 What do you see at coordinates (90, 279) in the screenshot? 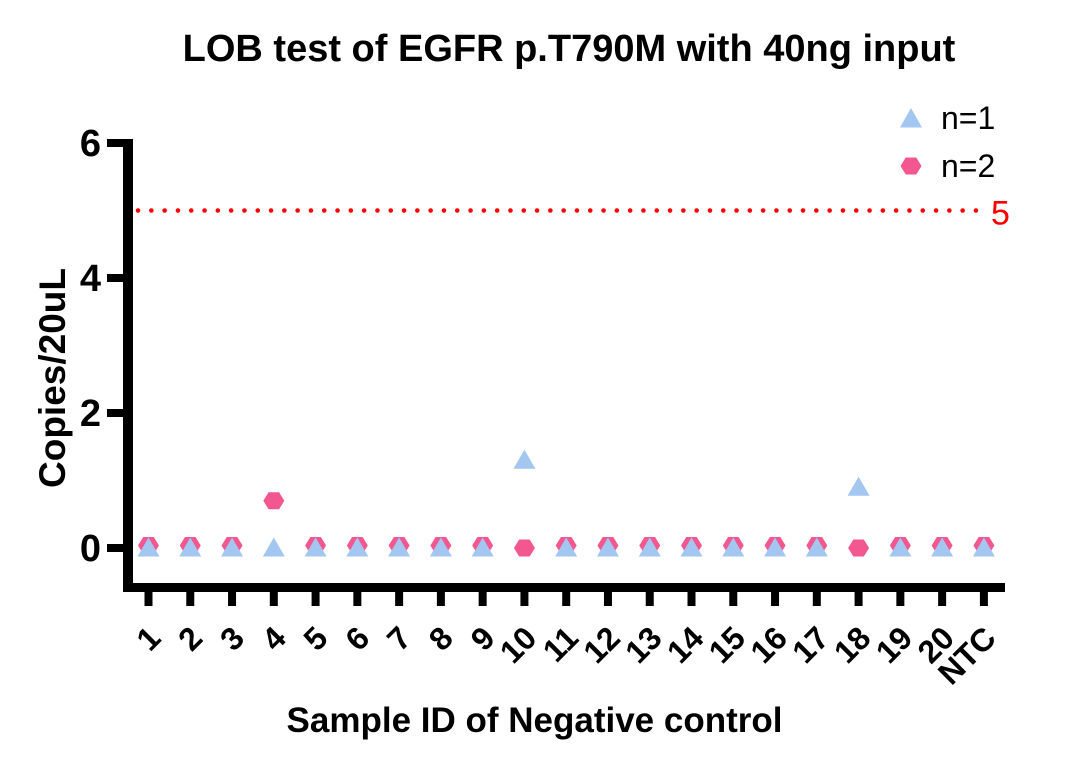
I see `y-tick-label-4: 4` at bounding box center [90, 279].